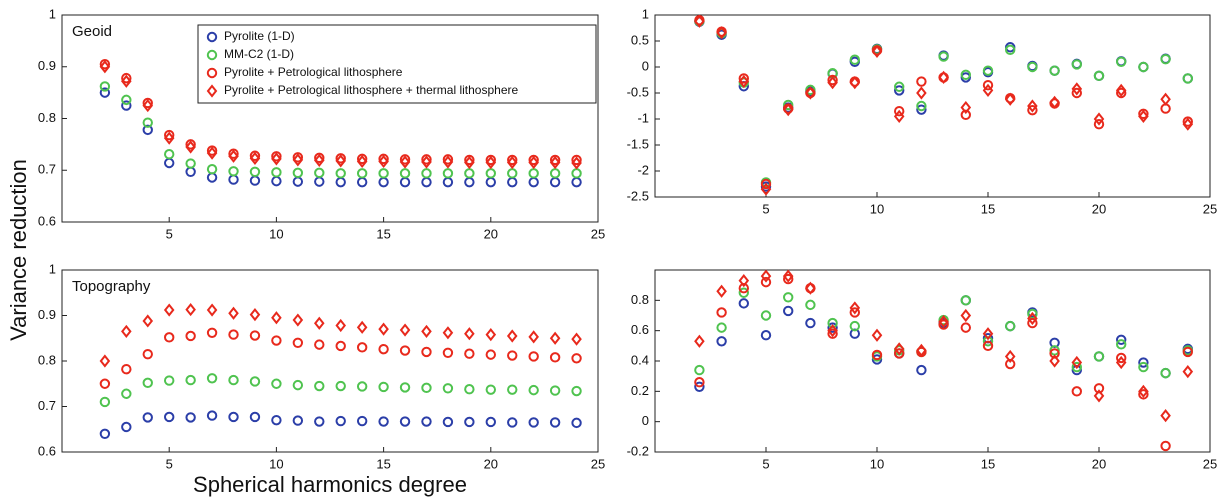  Describe the element at coordinates (111, 286) in the screenshot. I see `panel-title: Topography` at that location.